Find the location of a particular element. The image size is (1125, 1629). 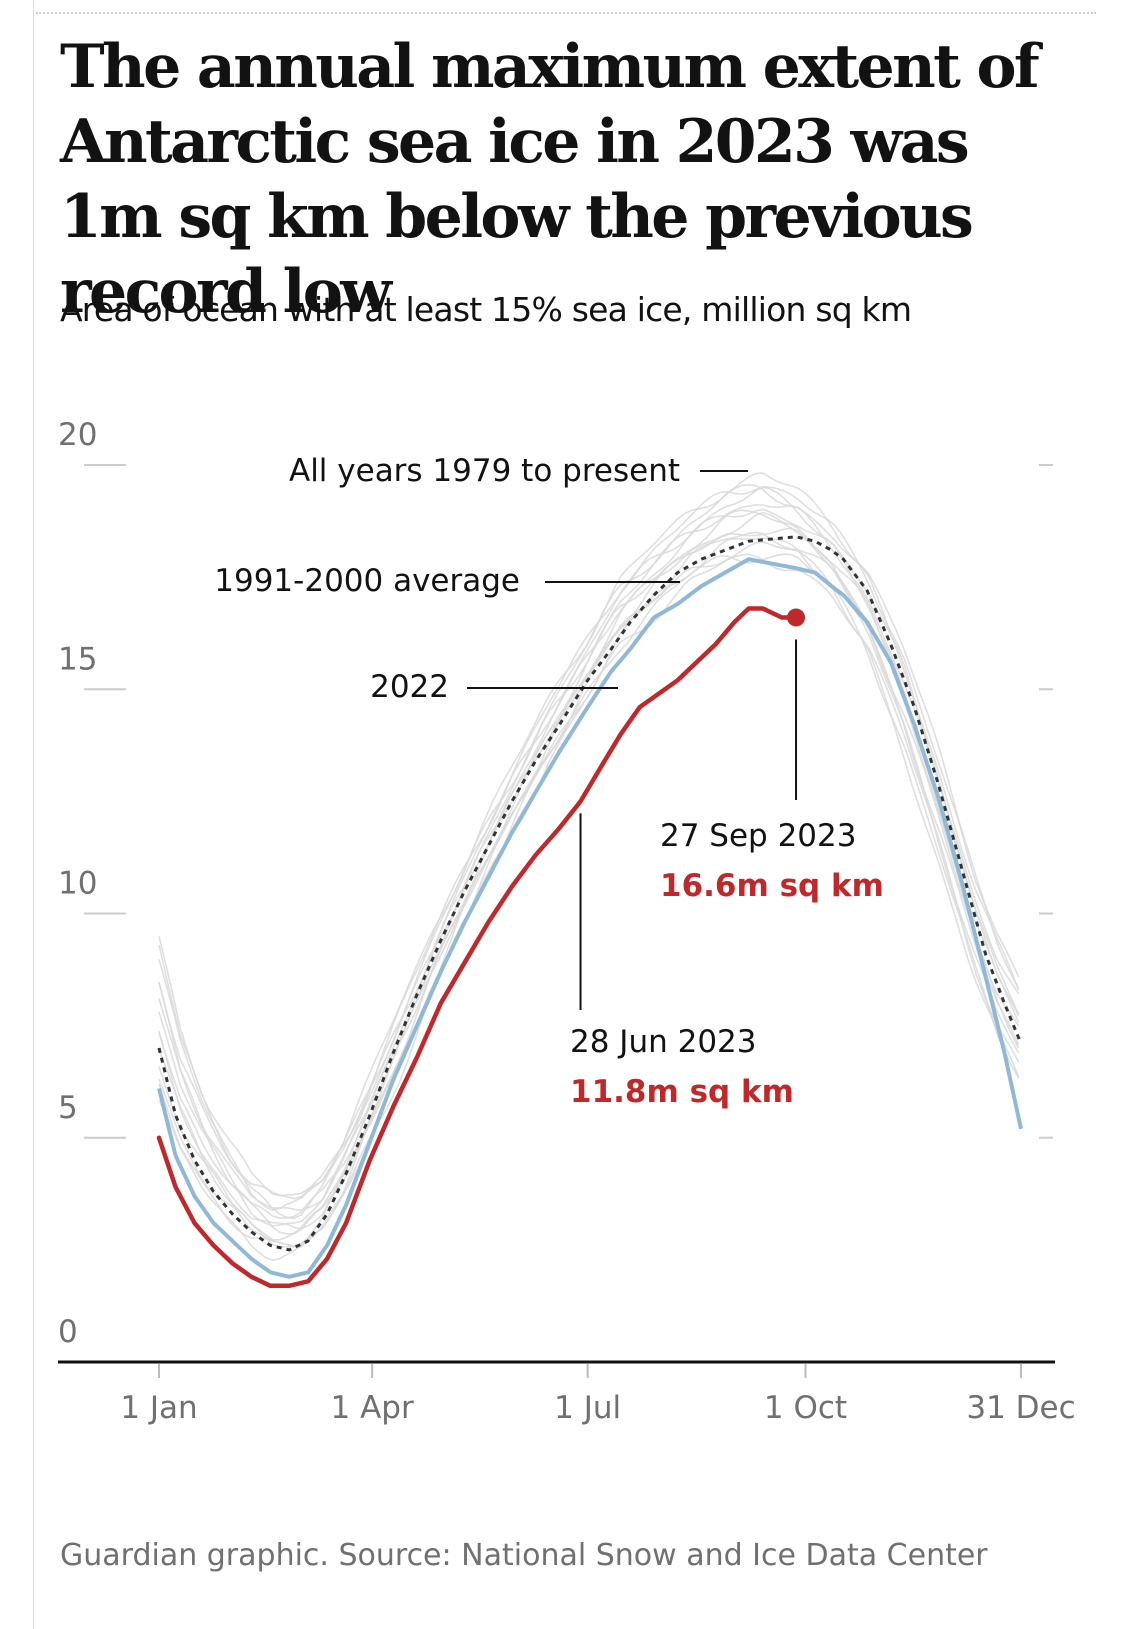

x-tick-label: 1 Oct is located at coordinates (805, 1408).